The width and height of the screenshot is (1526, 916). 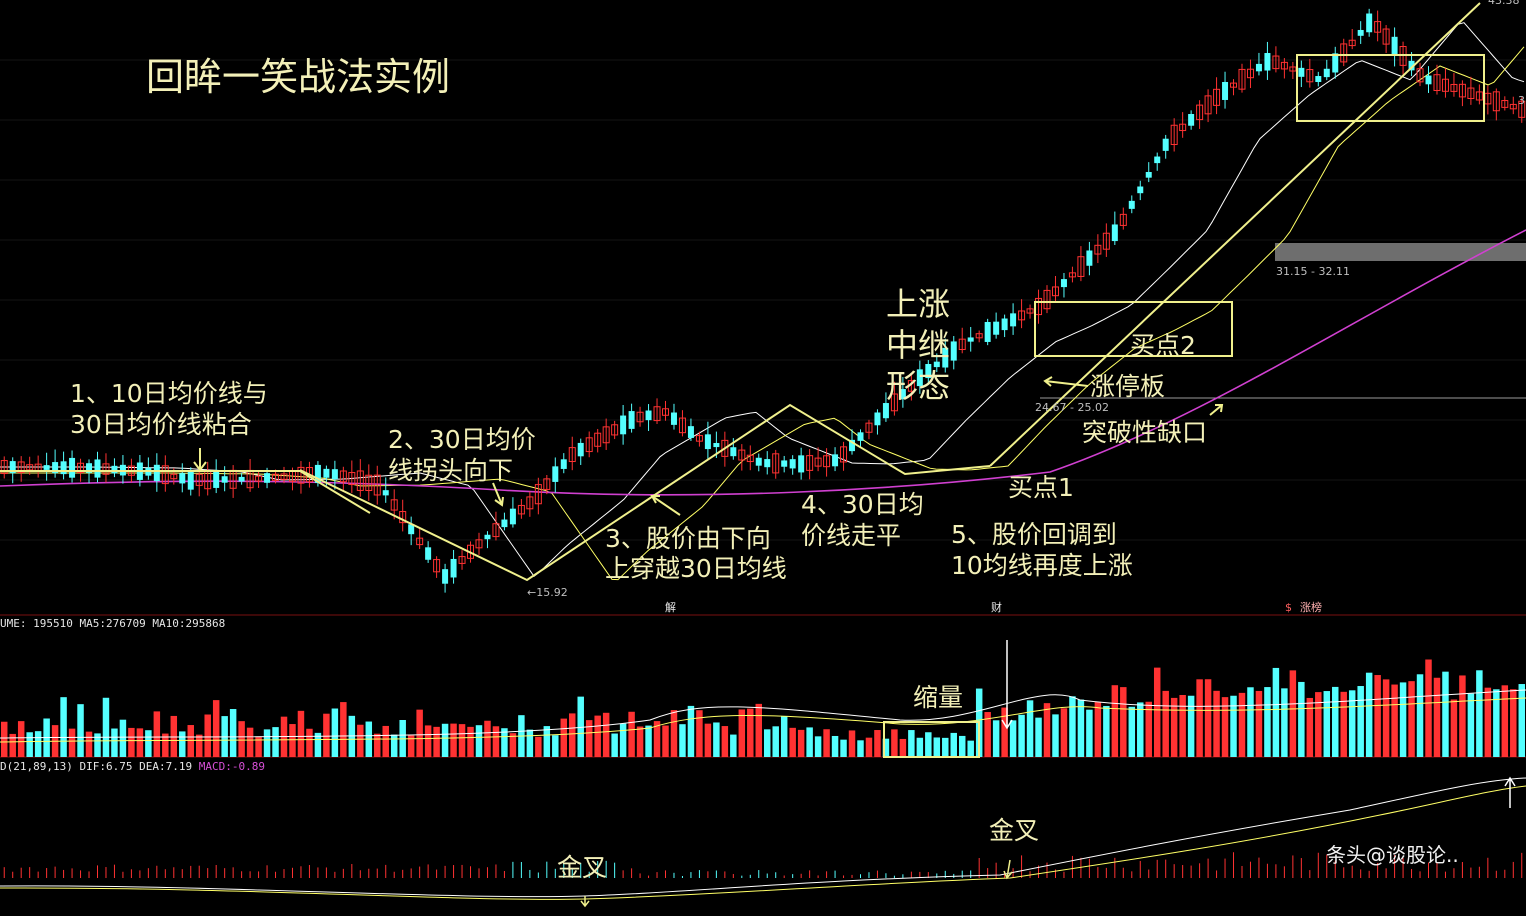 I want to click on low-price-label: ←15.92, so click(x=547, y=592).